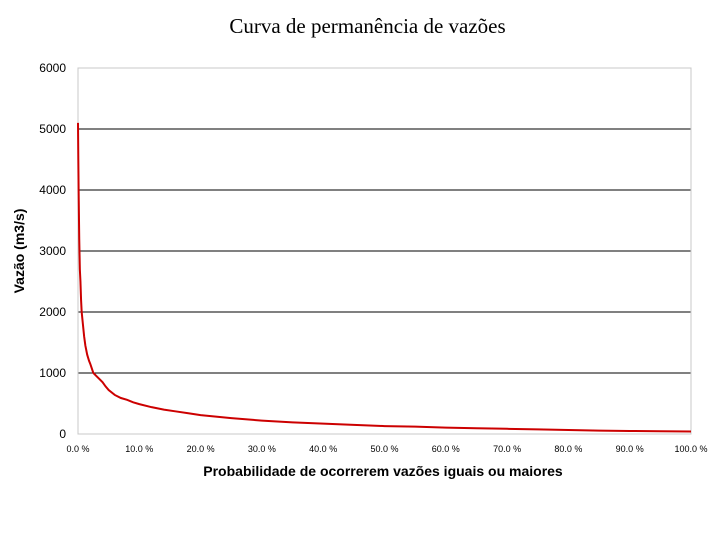  I want to click on y-tick-label: 2000, so click(52, 312).